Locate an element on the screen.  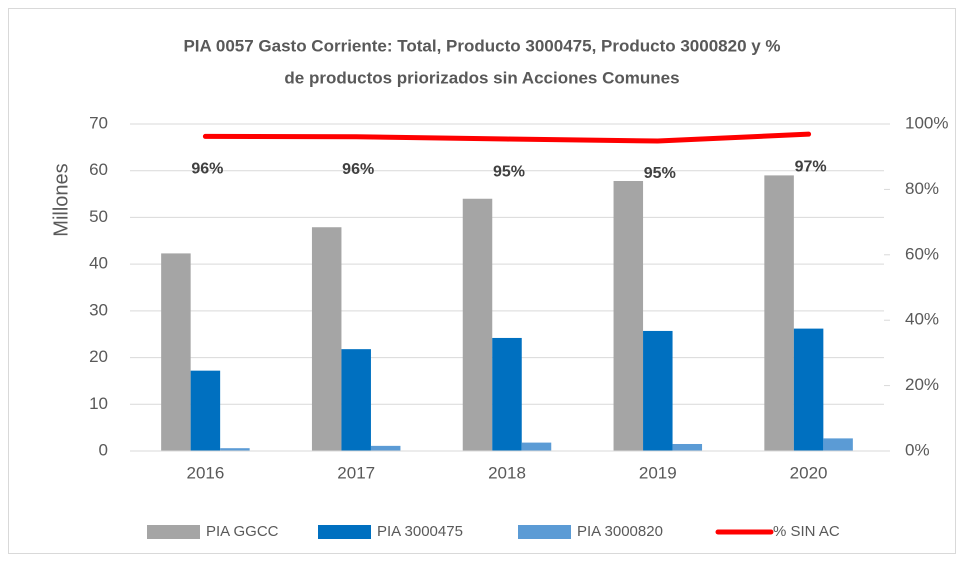
legend-label: PIA 3000820 is located at coordinates (620, 531).